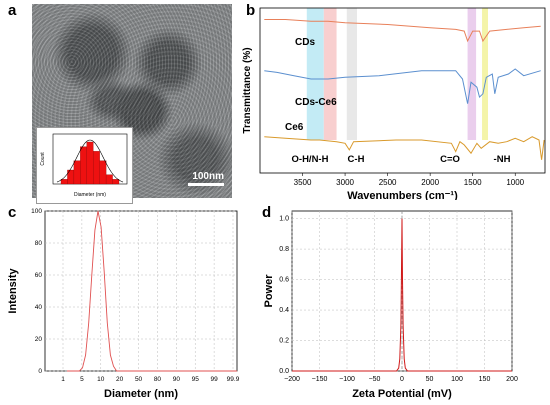 The image size is (550, 405). What do you see at coordinates (90, 195) in the screenshot?
I see `histogram-x-label: Diameter (nm)` at bounding box center [90, 195].